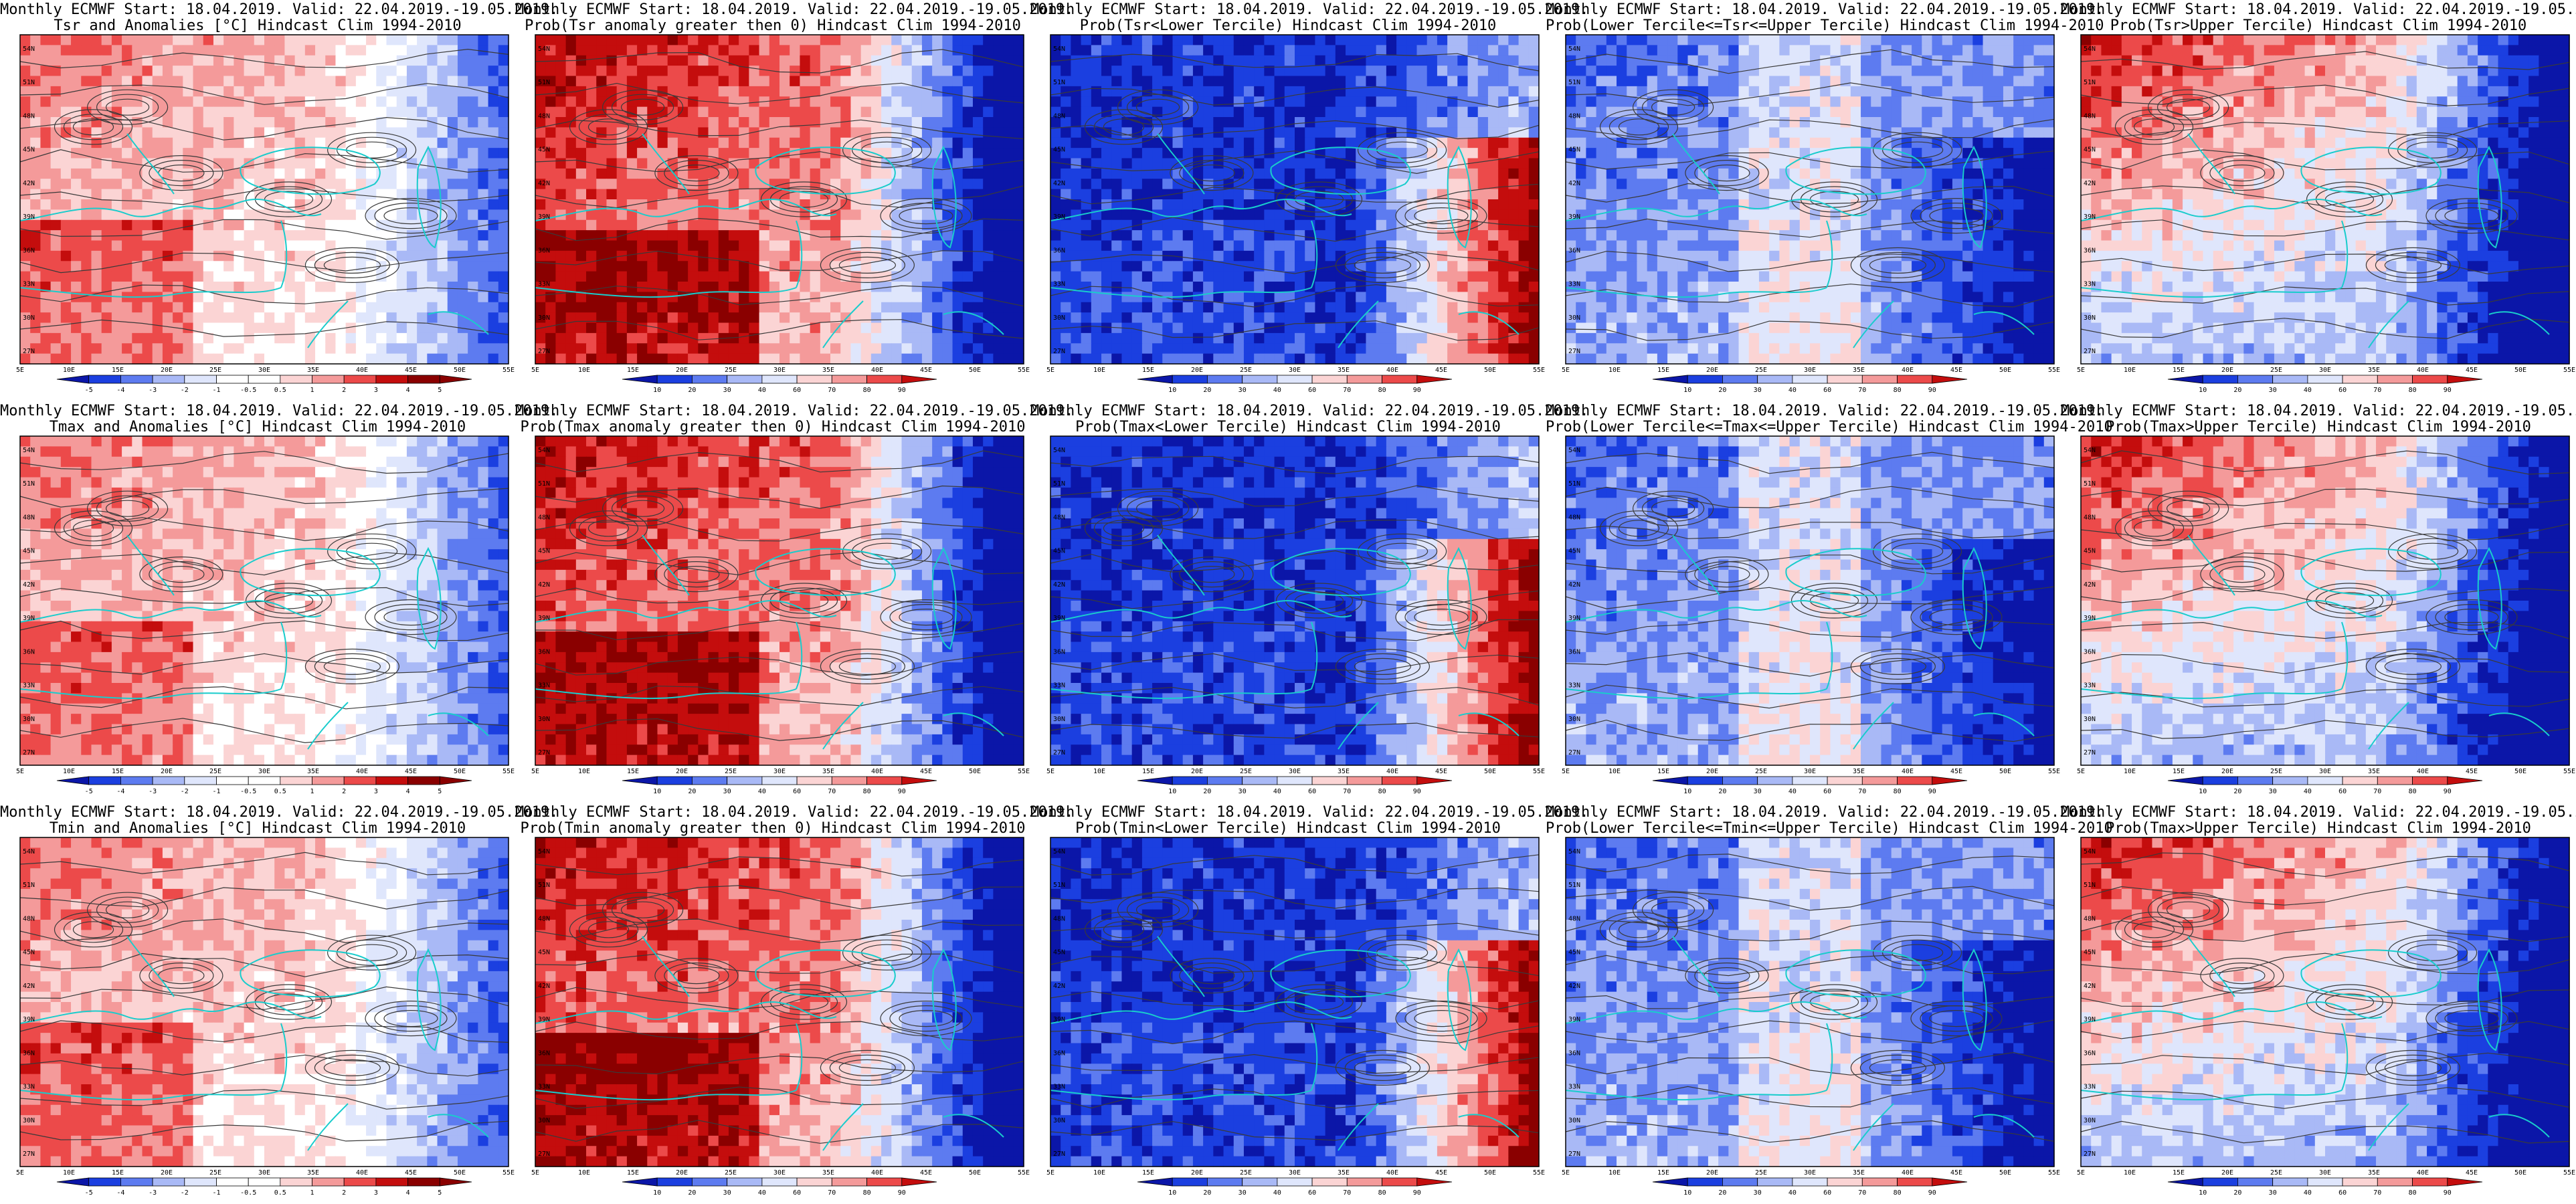  Describe the element at coordinates (29, 183) in the screenshot. I see `latitude-label: 42N` at that location.